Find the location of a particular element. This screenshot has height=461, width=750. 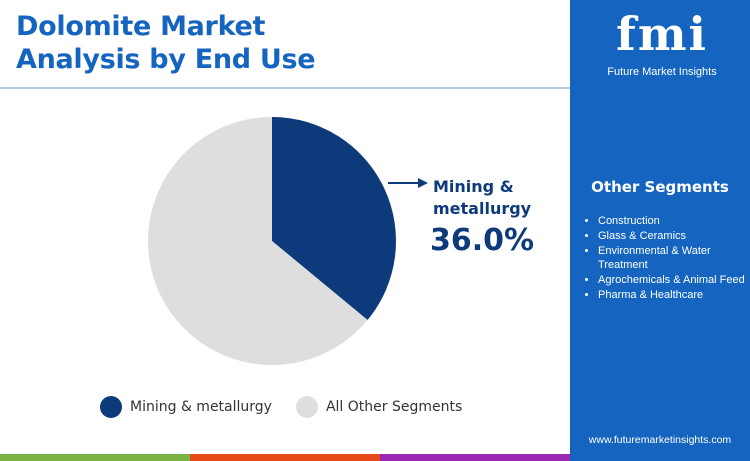

list-item: Construction is located at coordinates (674, 221).